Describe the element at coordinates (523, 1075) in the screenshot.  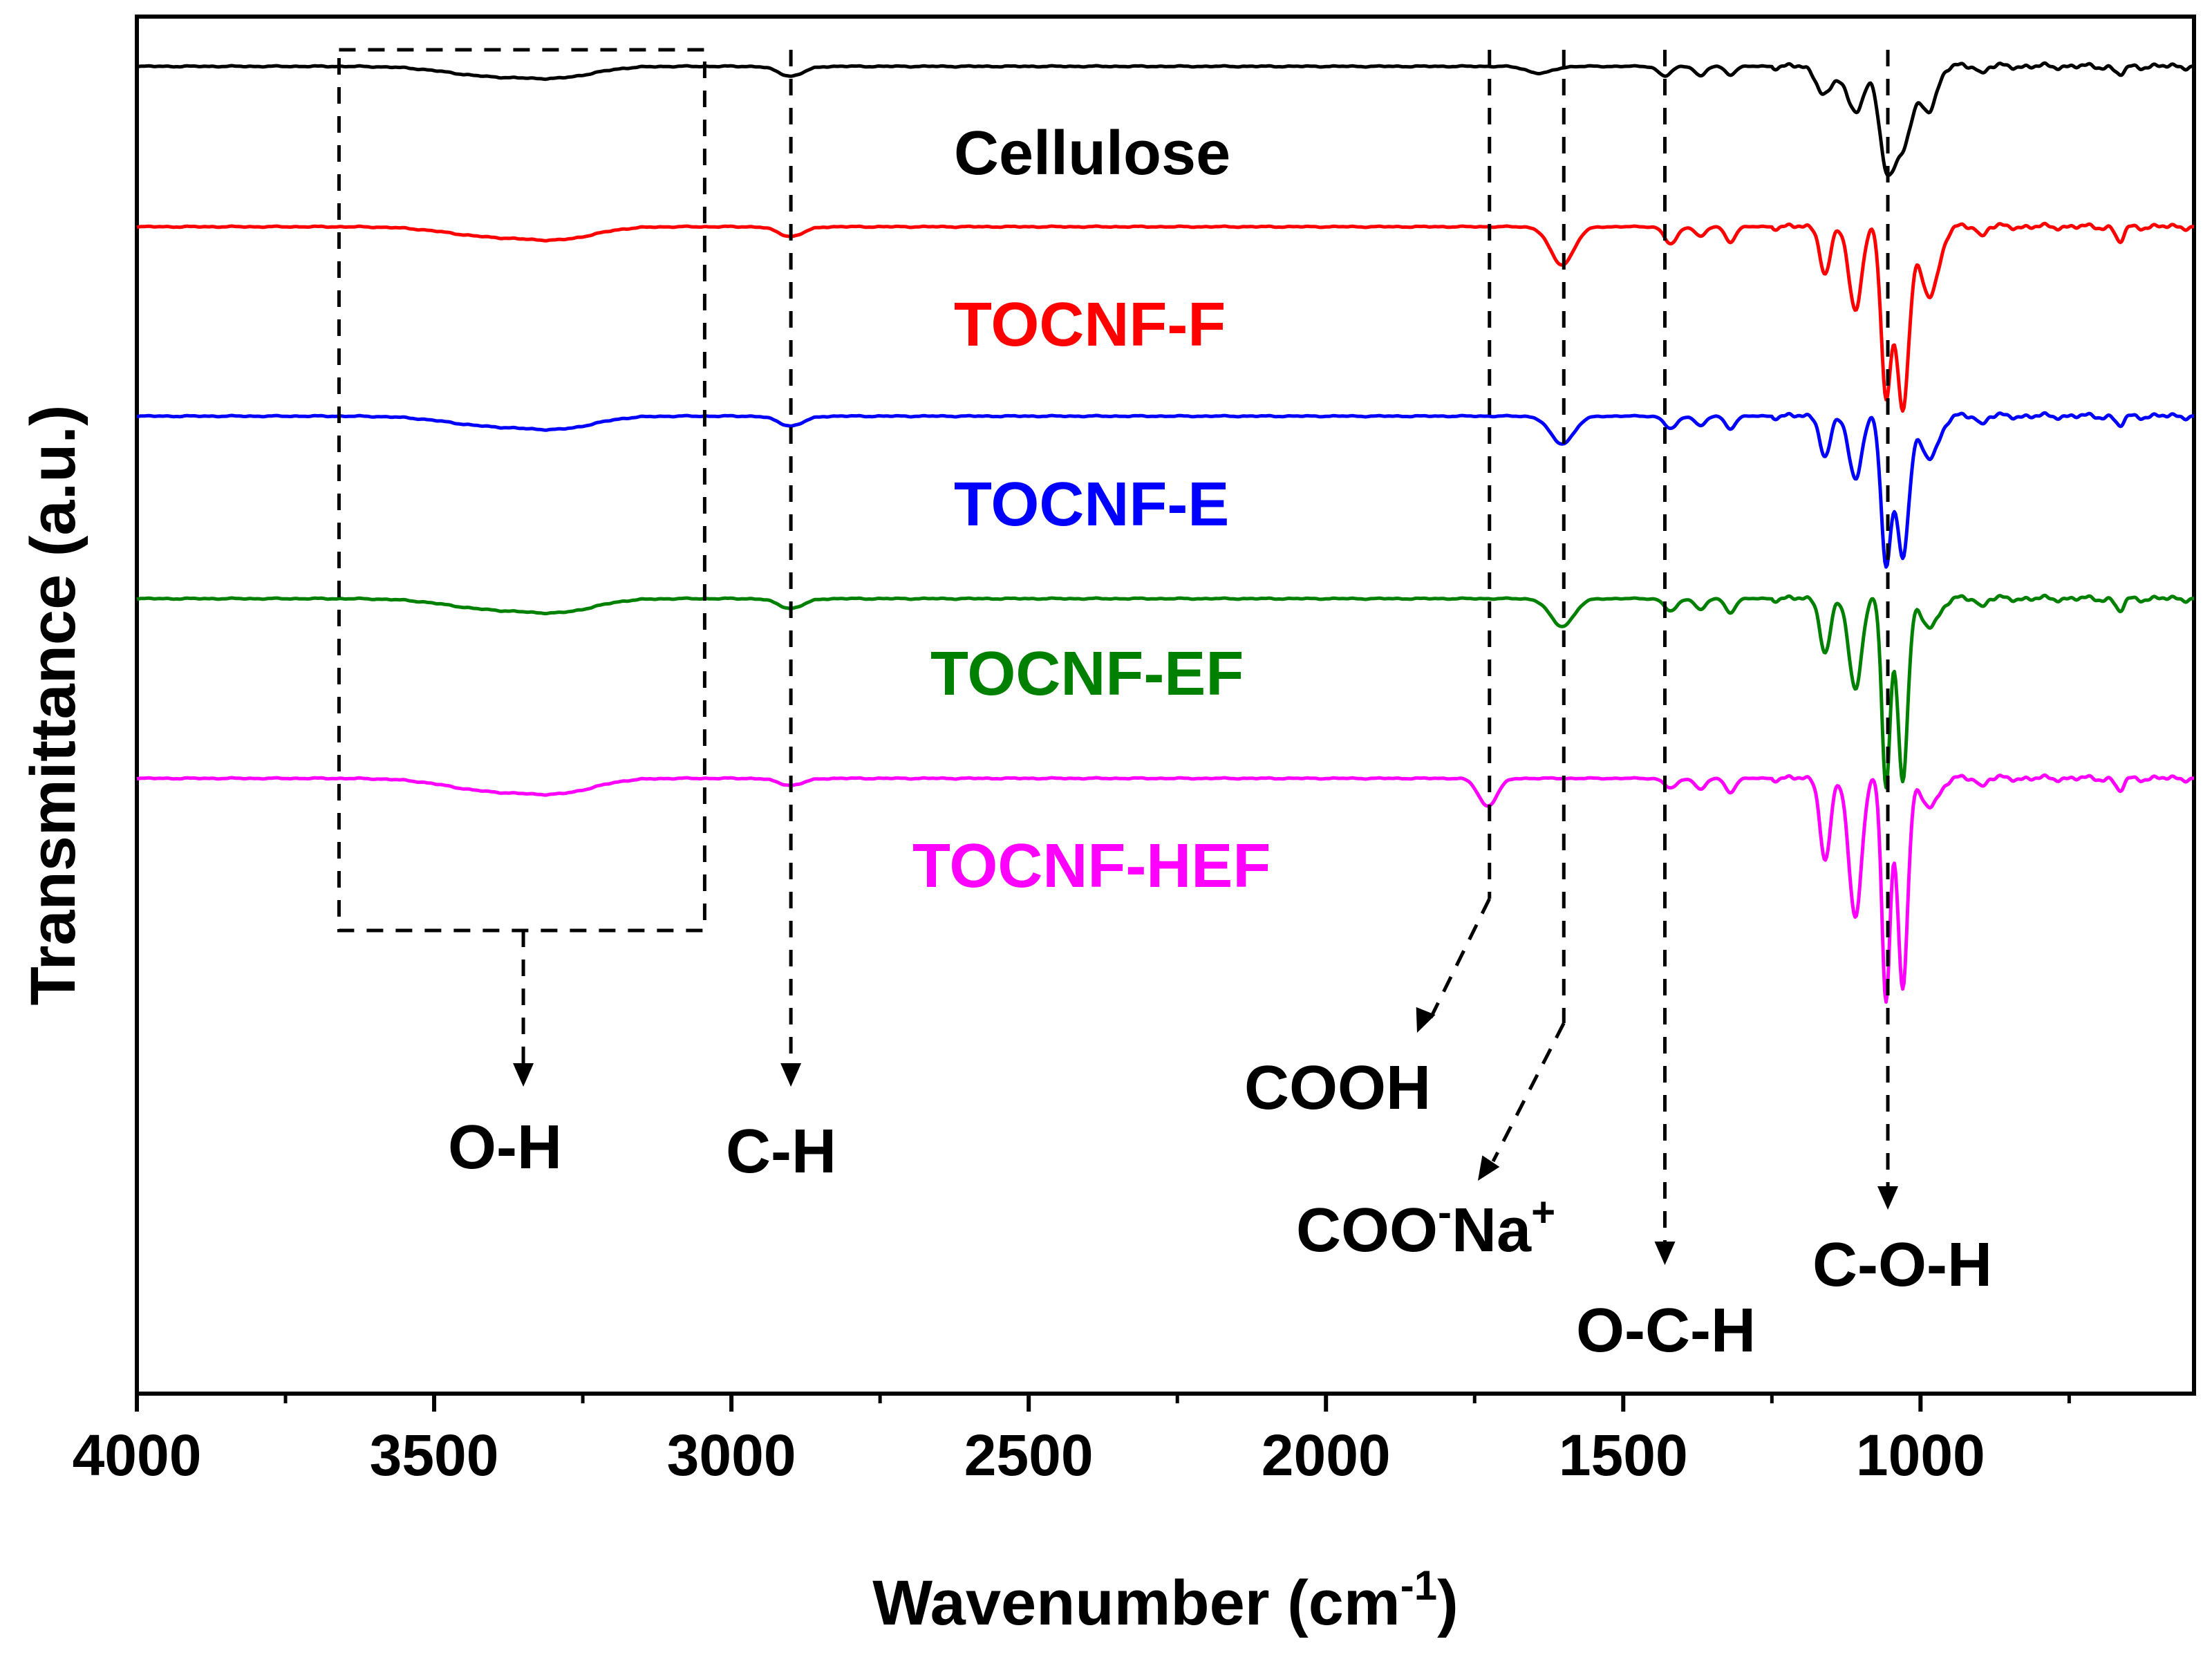
I see `oh-arrowhead` at that location.